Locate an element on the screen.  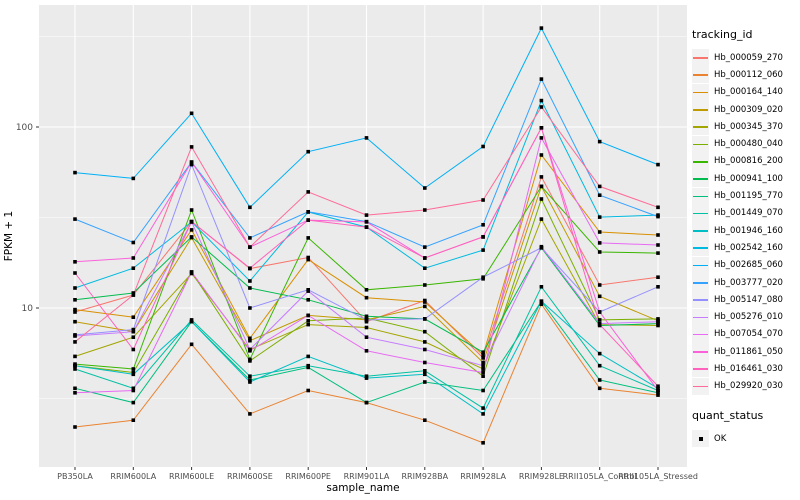
legend-item-label: Hb_001195_770 is located at coordinates (748, 196).